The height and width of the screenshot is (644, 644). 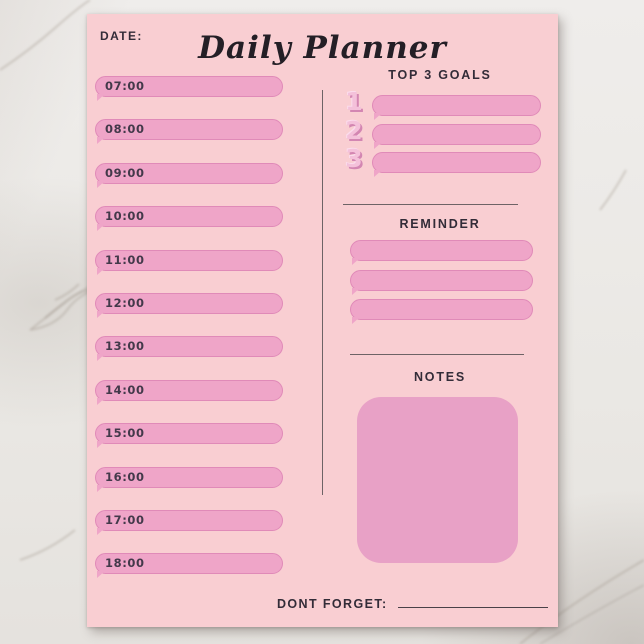 I want to click on time-label: 09:00, so click(x=125, y=172).